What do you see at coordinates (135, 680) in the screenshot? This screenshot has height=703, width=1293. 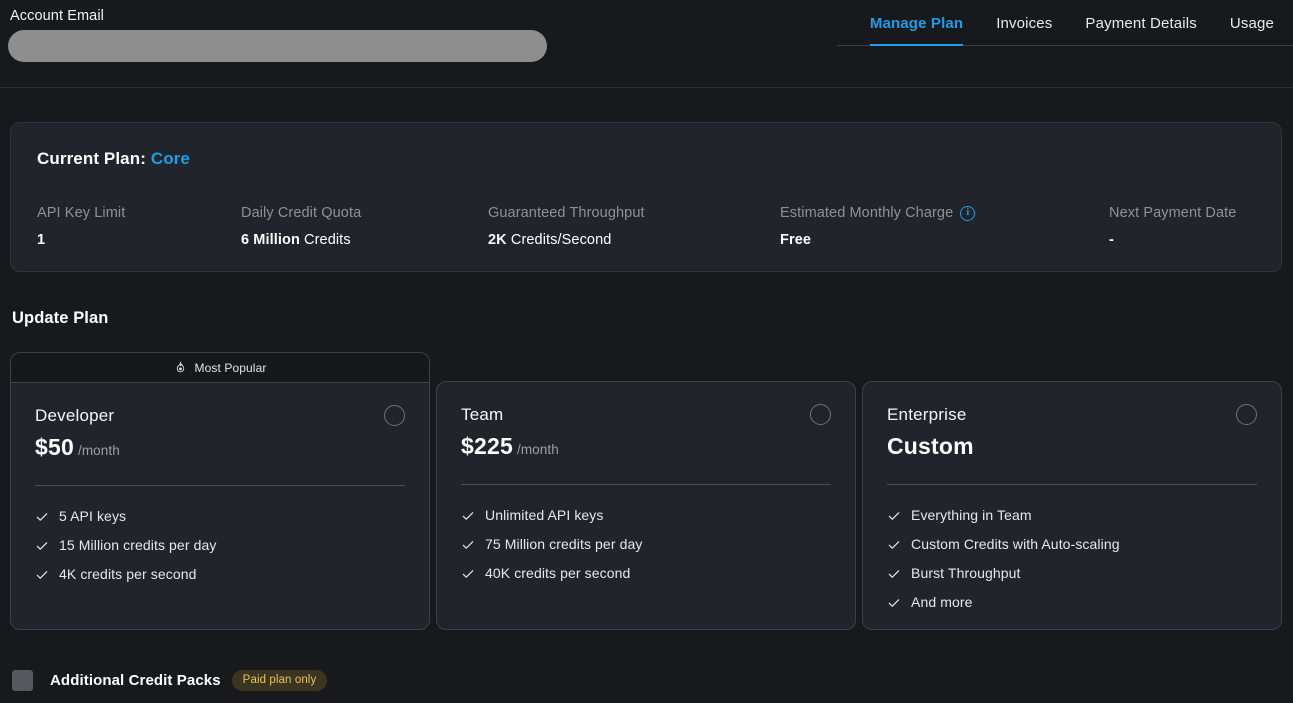 I see `additional-credit-packs-label: Additional Credit Packs` at bounding box center [135, 680].